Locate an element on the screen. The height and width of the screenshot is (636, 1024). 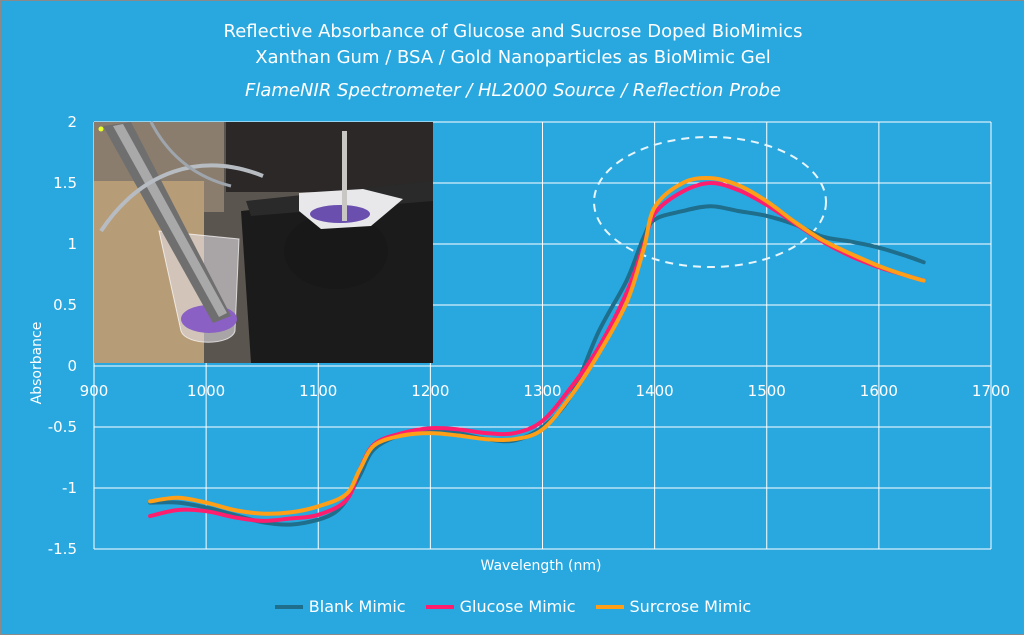
x-tick-label: 900 is located at coordinates (94, 391).